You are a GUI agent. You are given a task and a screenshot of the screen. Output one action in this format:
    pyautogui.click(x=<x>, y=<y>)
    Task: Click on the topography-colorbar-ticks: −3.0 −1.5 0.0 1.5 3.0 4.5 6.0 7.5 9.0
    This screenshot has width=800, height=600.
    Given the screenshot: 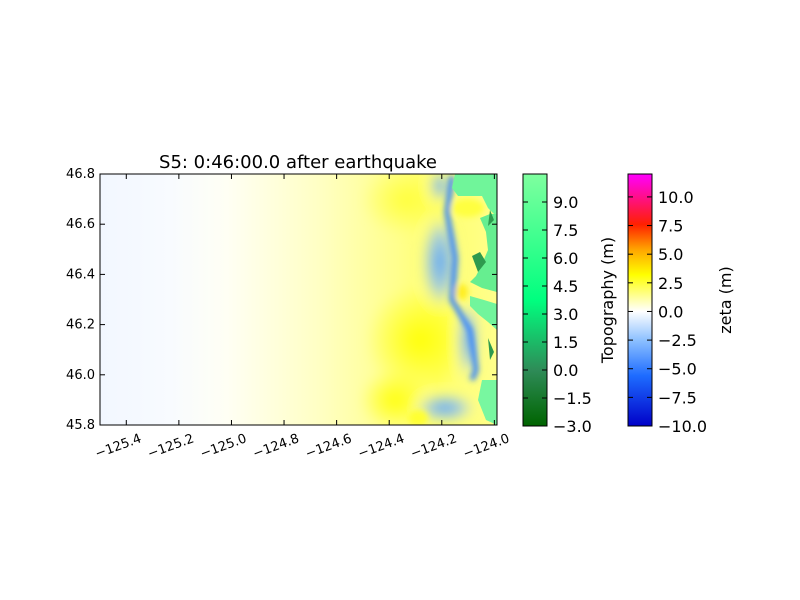 What is the action you would take?
    pyautogui.click(x=557, y=314)
    